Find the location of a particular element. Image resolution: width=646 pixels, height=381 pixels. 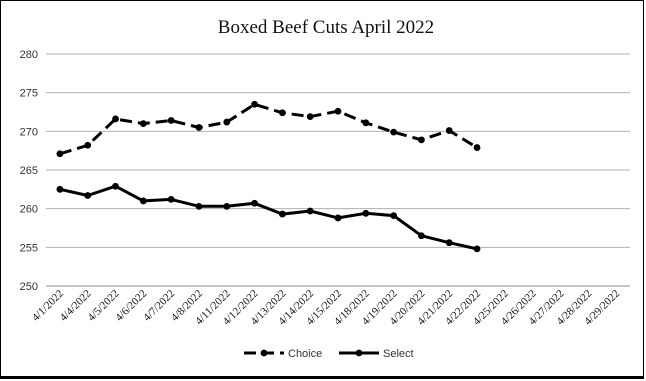

legend: Choice Select is located at coordinates (329, 354).